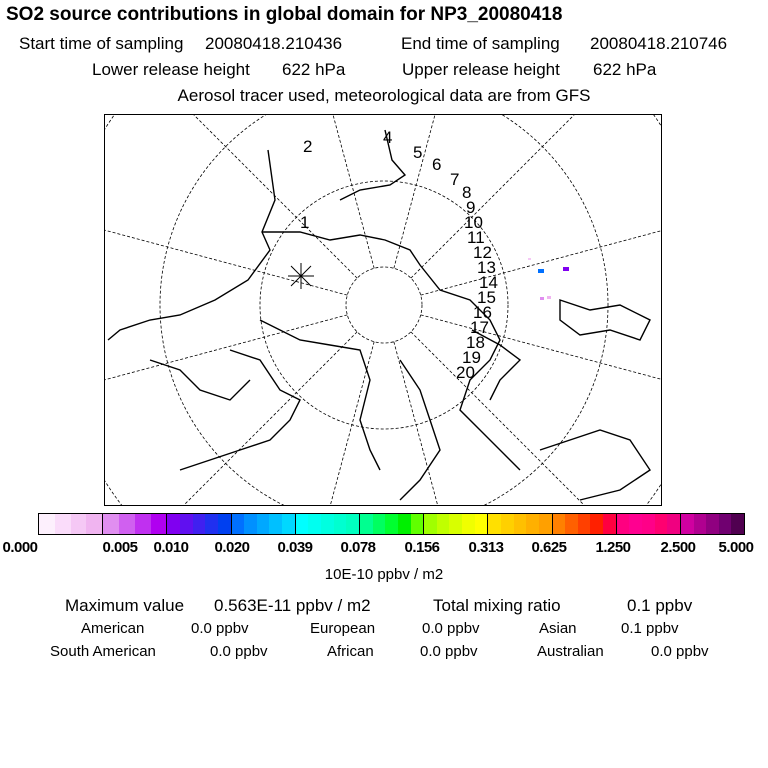  What do you see at coordinates (476, 237) in the screenshot?
I see `track-label: 11` at bounding box center [476, 237].